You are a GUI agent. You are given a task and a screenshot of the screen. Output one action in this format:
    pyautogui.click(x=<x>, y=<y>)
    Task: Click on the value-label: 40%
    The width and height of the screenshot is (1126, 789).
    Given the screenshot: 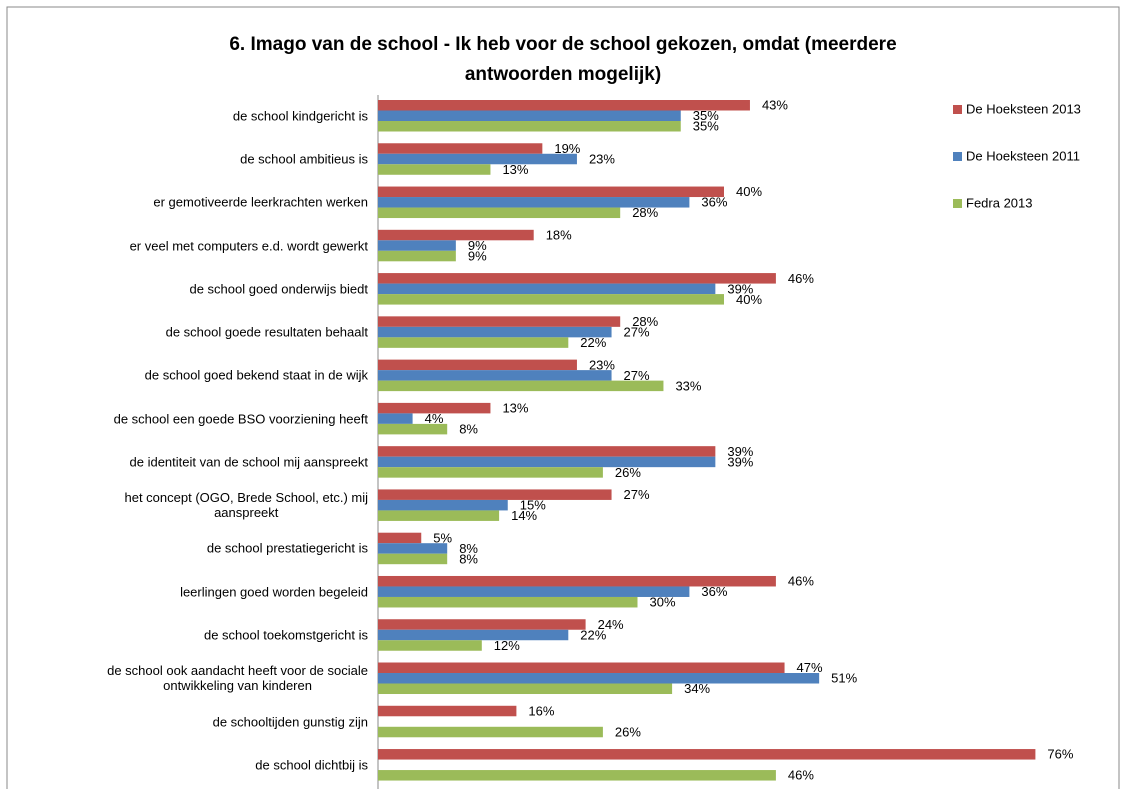 What is the action you would take?
    pyautogui.click(x=749, y=191)
    